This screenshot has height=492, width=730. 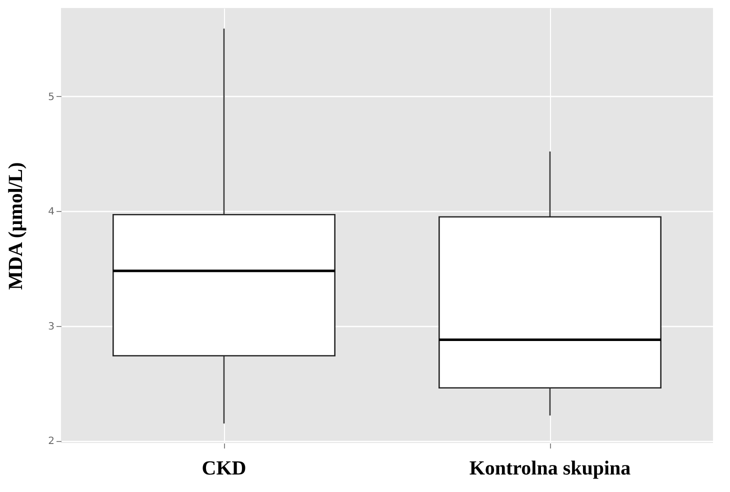 I want to click on y-tick-label: 3, so click(x=51, y=326).